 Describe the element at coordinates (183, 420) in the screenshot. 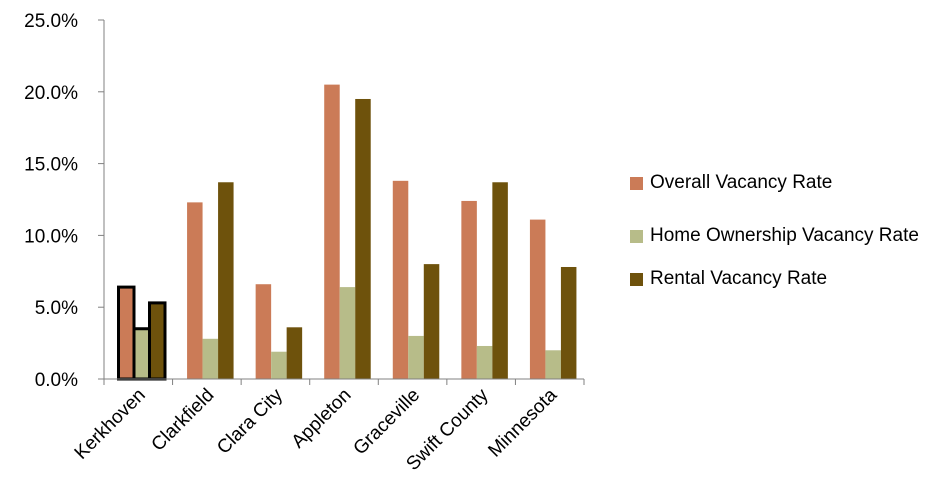

I see `category-label-clarkfield: Clarkfield` at that location.